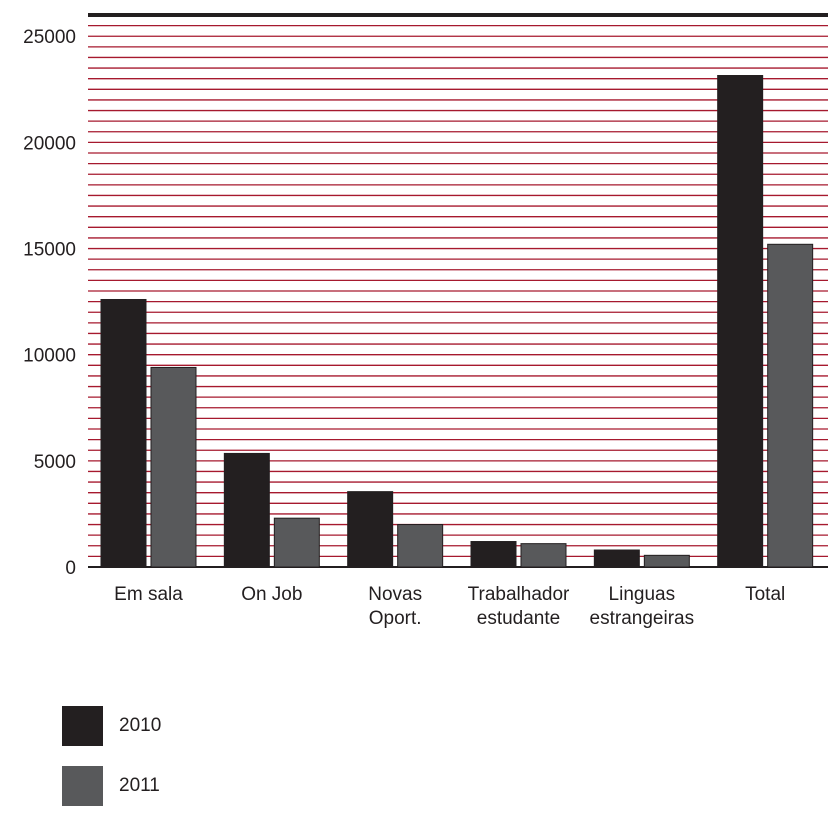 This screenshot has height=826, width=833. I want to click on x-category-label: Novas Oport., so click(395, 606).